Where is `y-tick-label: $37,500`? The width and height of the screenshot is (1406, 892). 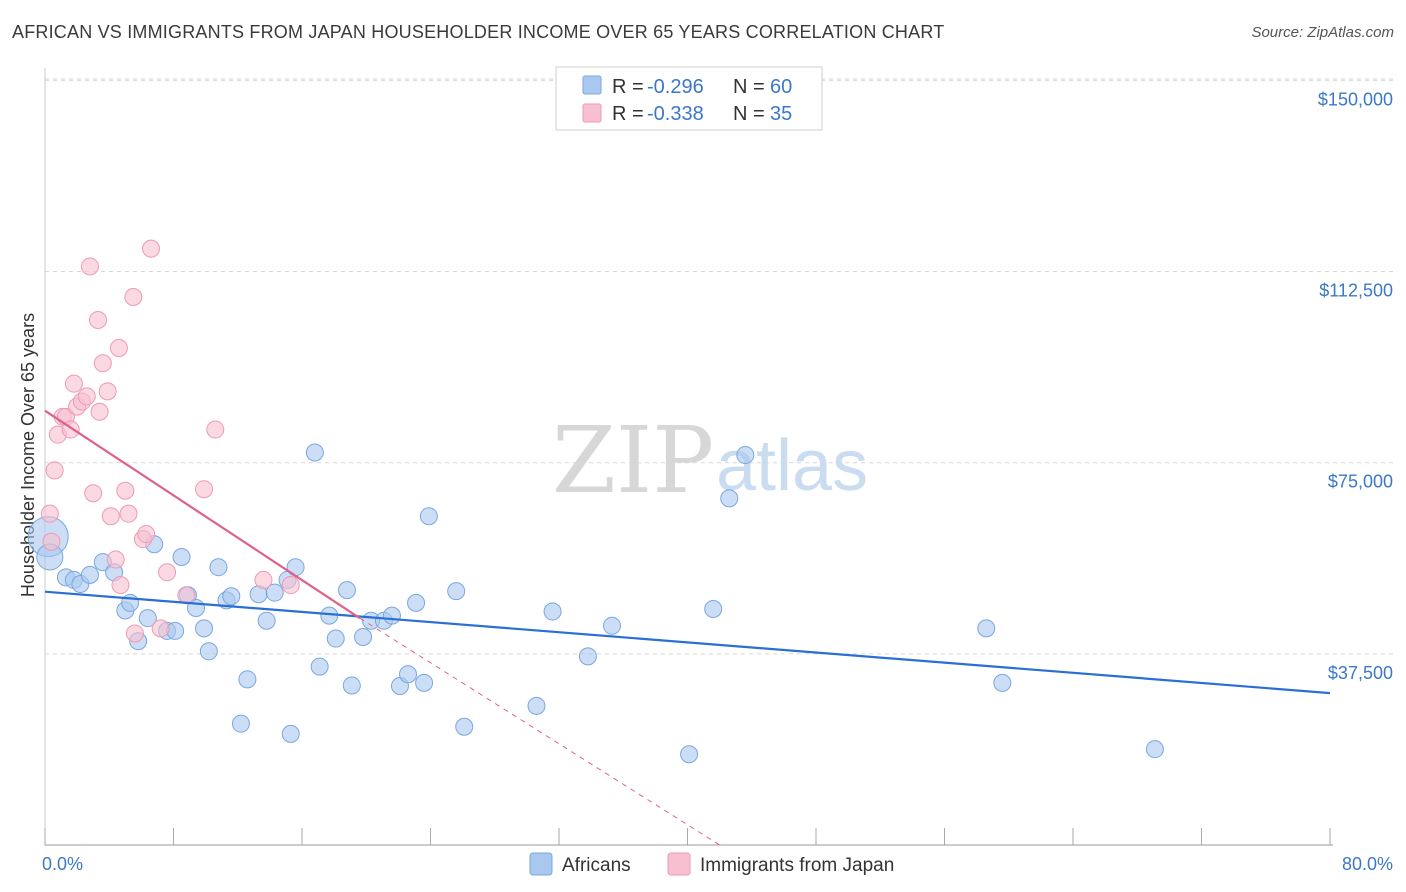
y-tick-label: $37,500 is located at coordinates (1360, 673).